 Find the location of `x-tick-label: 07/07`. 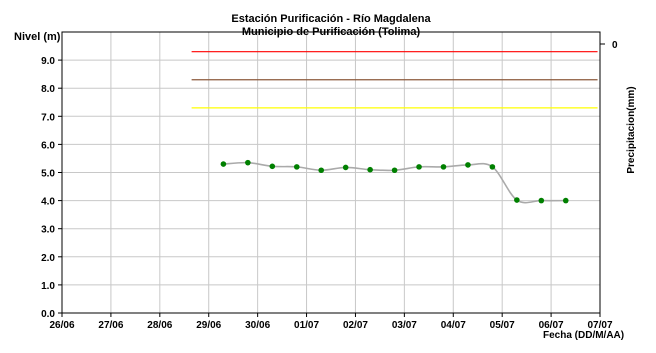

x-tick-label: 07/07 is located at coordinates (599, 325).